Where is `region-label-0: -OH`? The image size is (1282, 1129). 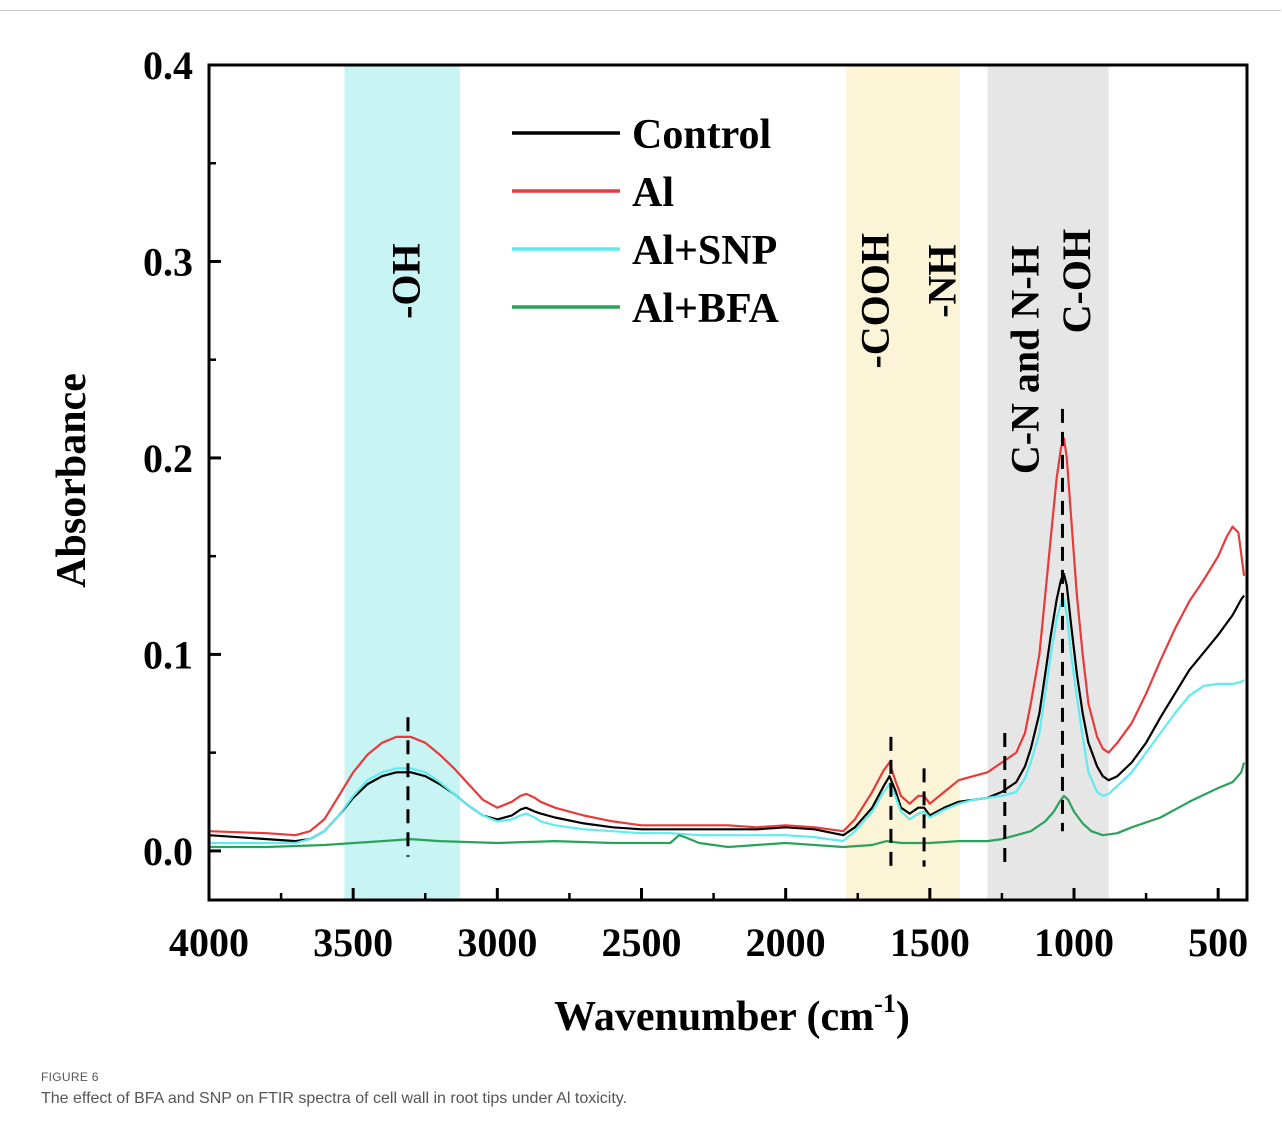
region-label-0: -OH is located at coordinates (405, 281).